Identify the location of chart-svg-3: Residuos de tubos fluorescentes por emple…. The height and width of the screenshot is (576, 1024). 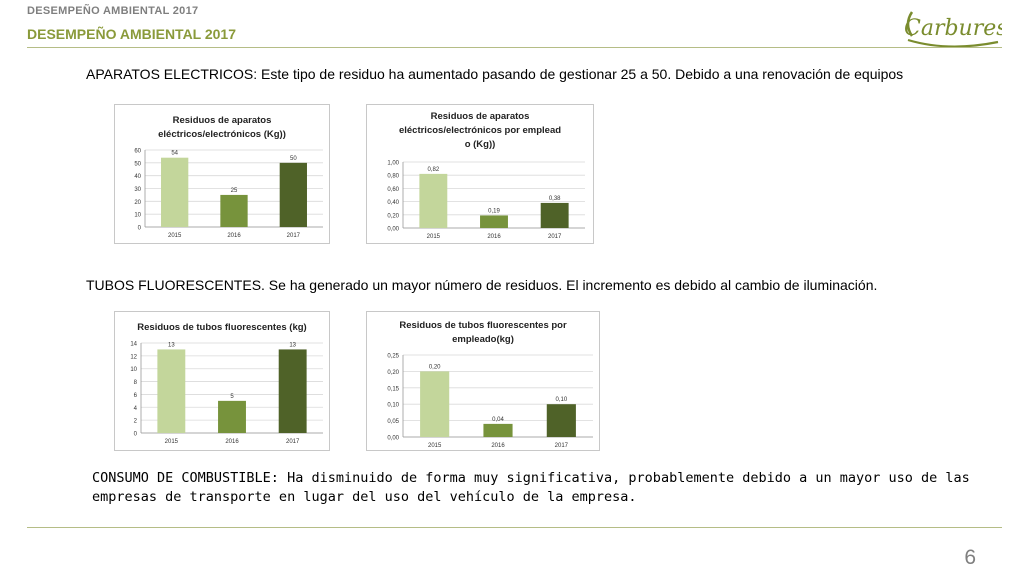
(490, 384).